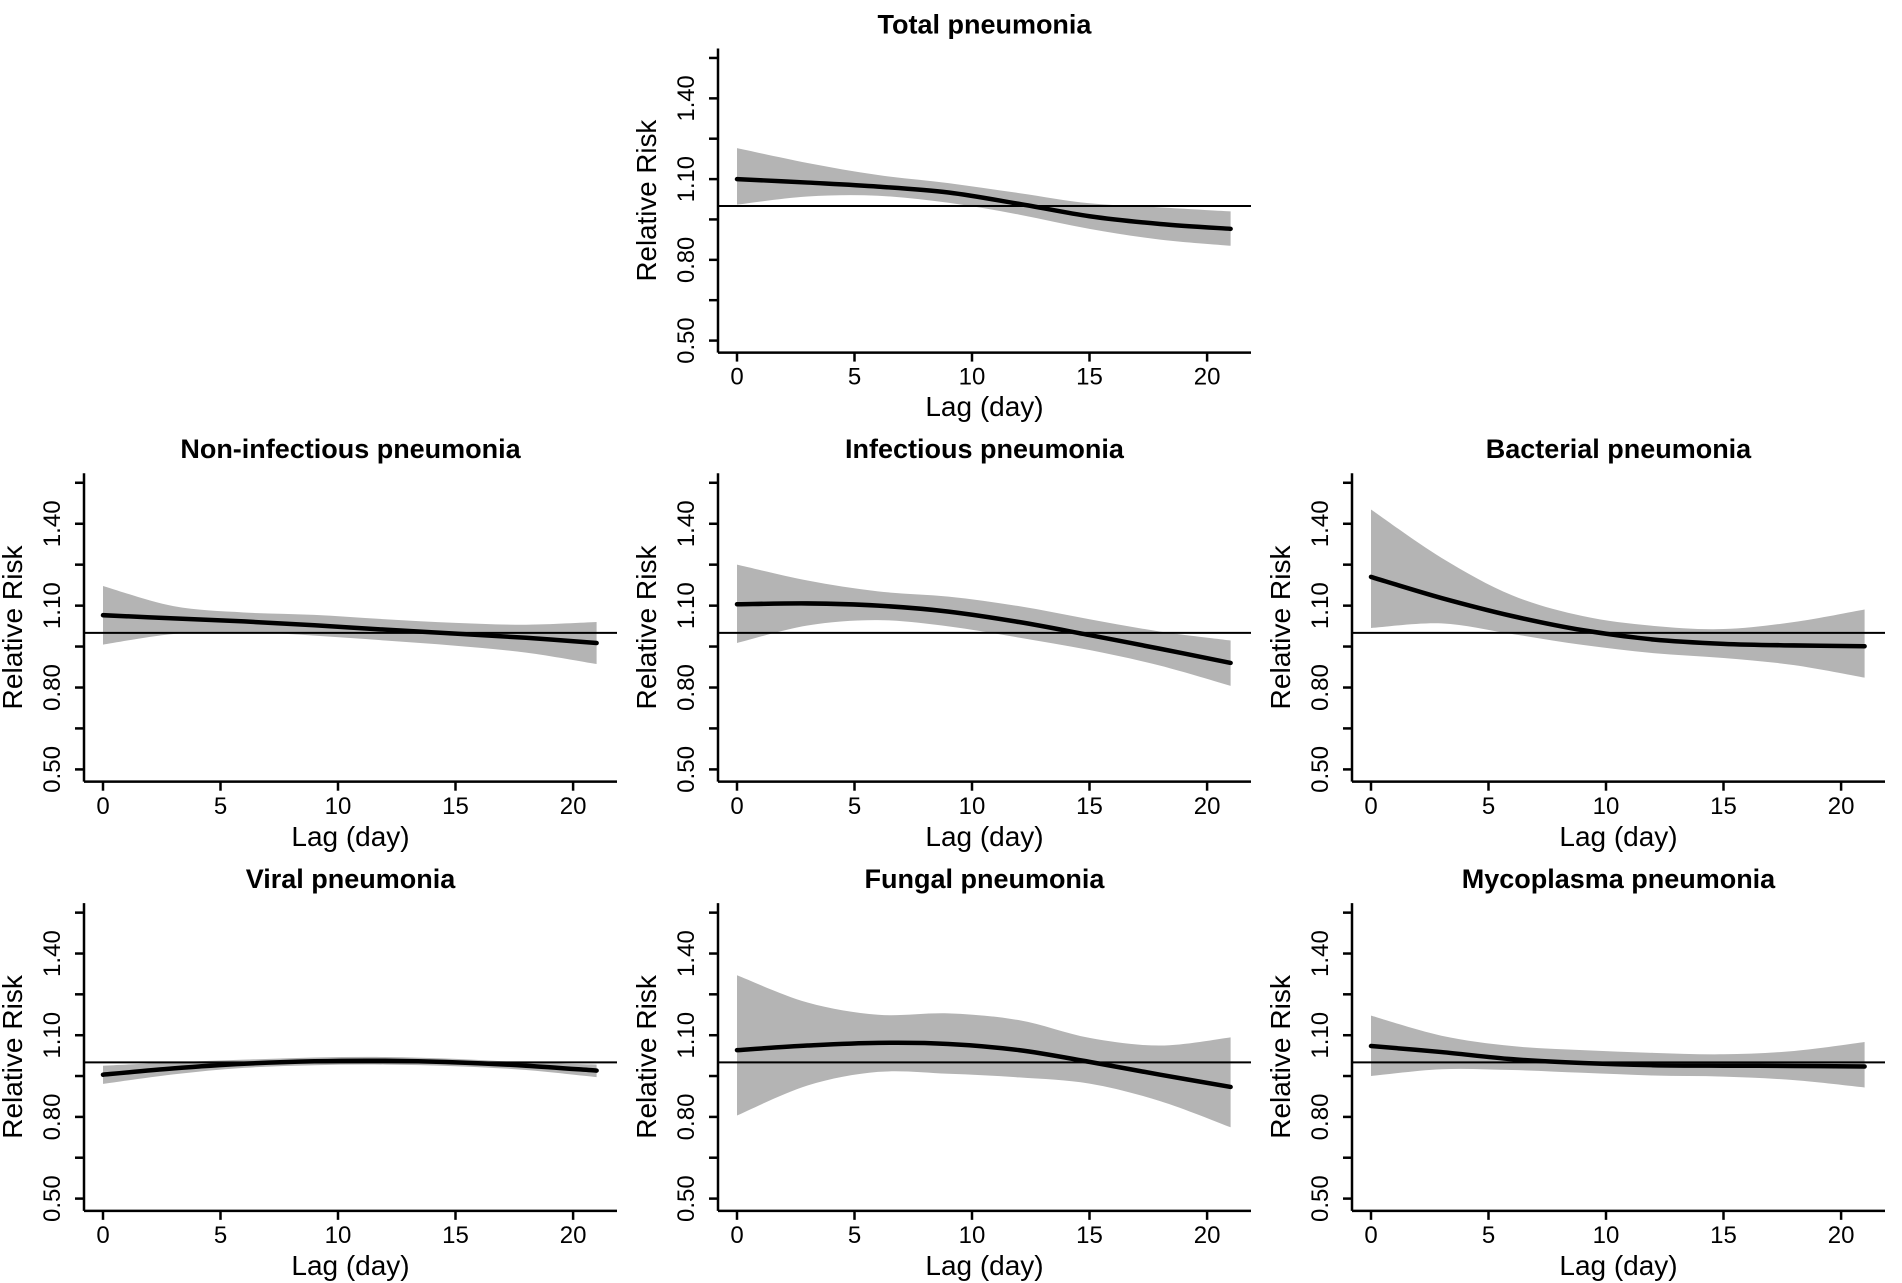 The image size is (1902, 1283). Describe the element at coordinates (985, 25) in the screenshot. I see `panel-title: Total pneumonia` at that location.